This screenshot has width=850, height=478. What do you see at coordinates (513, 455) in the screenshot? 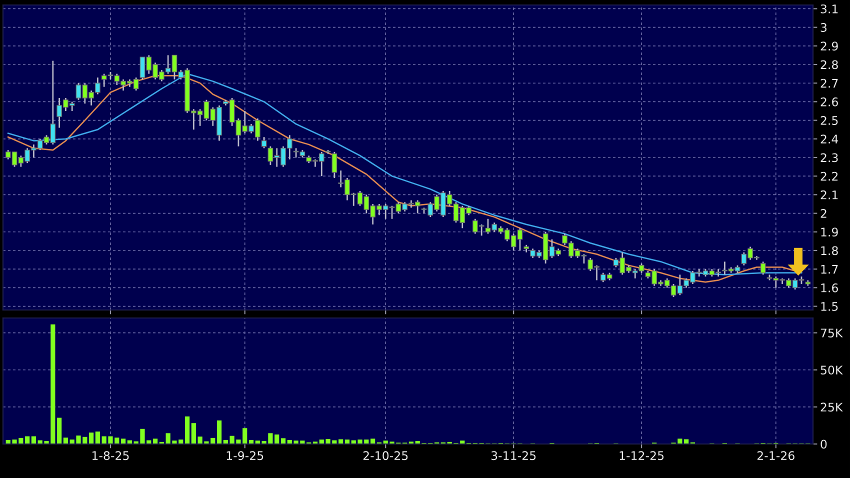
I see `x-tick-label: 3-11-25` at bounding box center [513, 455].